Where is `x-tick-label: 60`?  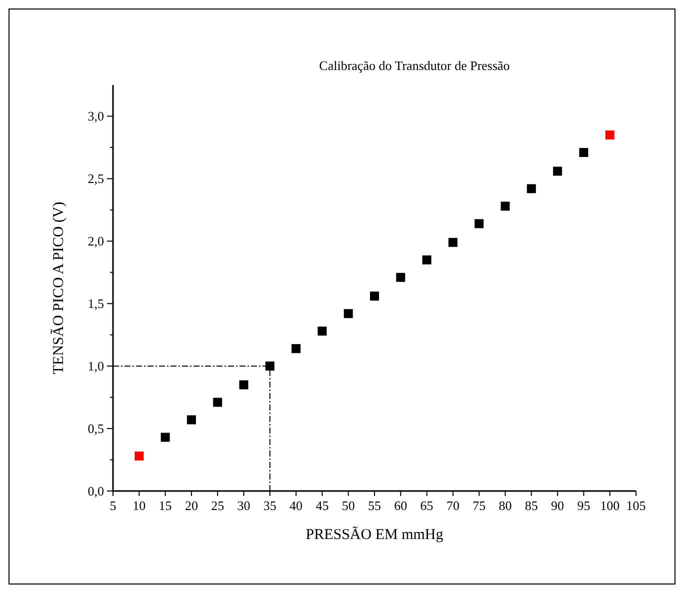
x-tick-label: 60 is located at coordinates (401, 505).